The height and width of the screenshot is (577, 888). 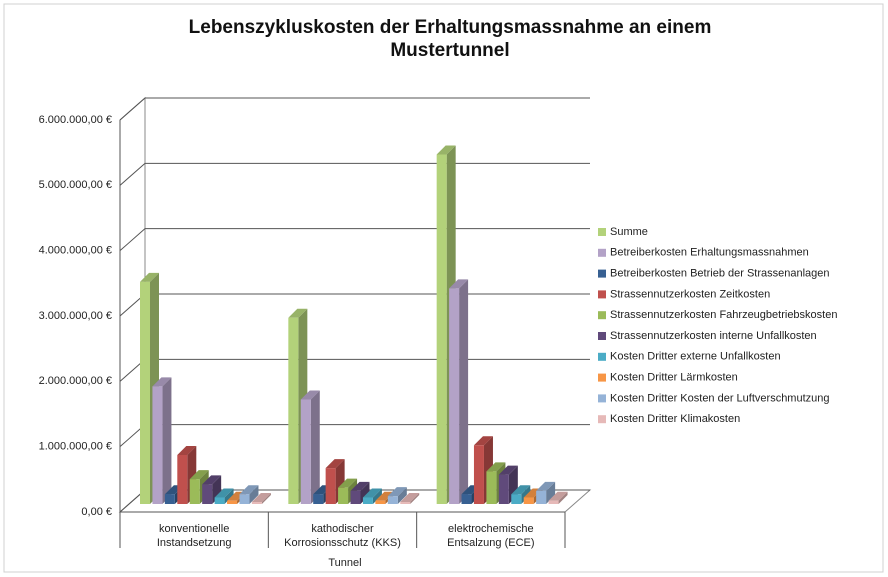 What do you see at coordinates (194, 536) in the screenshot?
I see `x-tick-label: konventionelle Instandsetzung` at bounding box center [194, 536].